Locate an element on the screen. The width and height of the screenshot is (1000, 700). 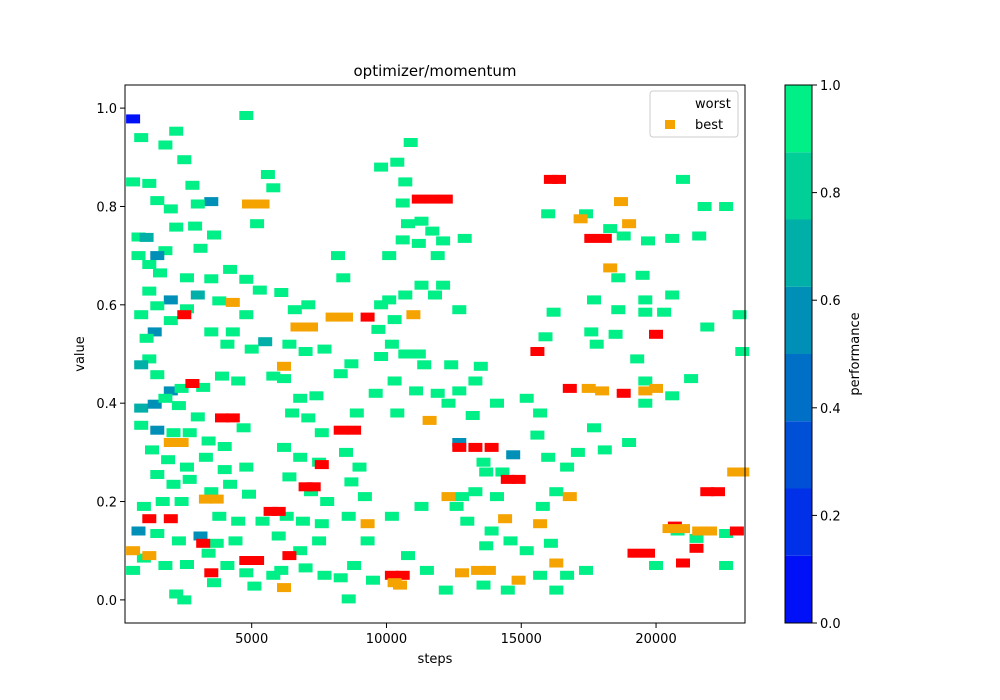
y-axis: 0.0 0.2 0.4 0.6 0.8 1.0 is located at coordinates (110, 355).